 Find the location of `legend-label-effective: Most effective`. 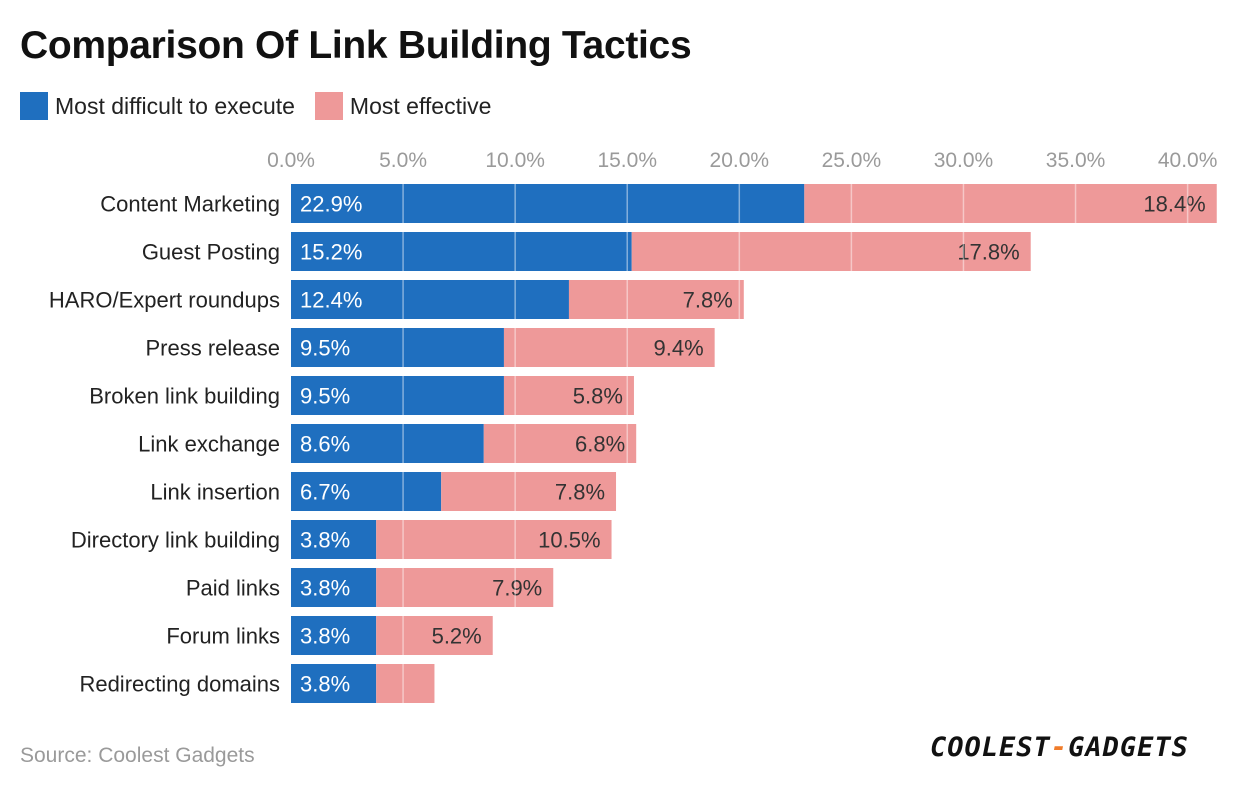

legend-label-effective: Most effective is located at coordinates (420, 105).